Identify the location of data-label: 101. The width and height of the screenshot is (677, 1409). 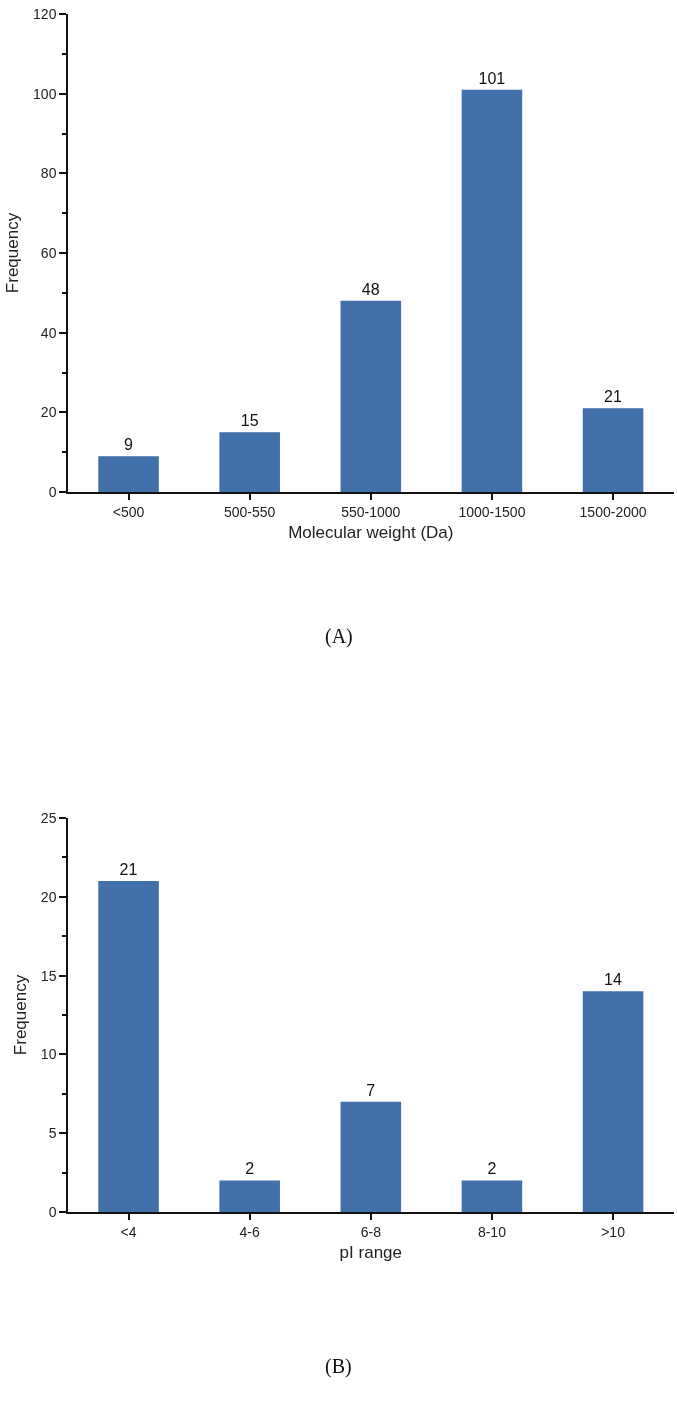
(492, 78).